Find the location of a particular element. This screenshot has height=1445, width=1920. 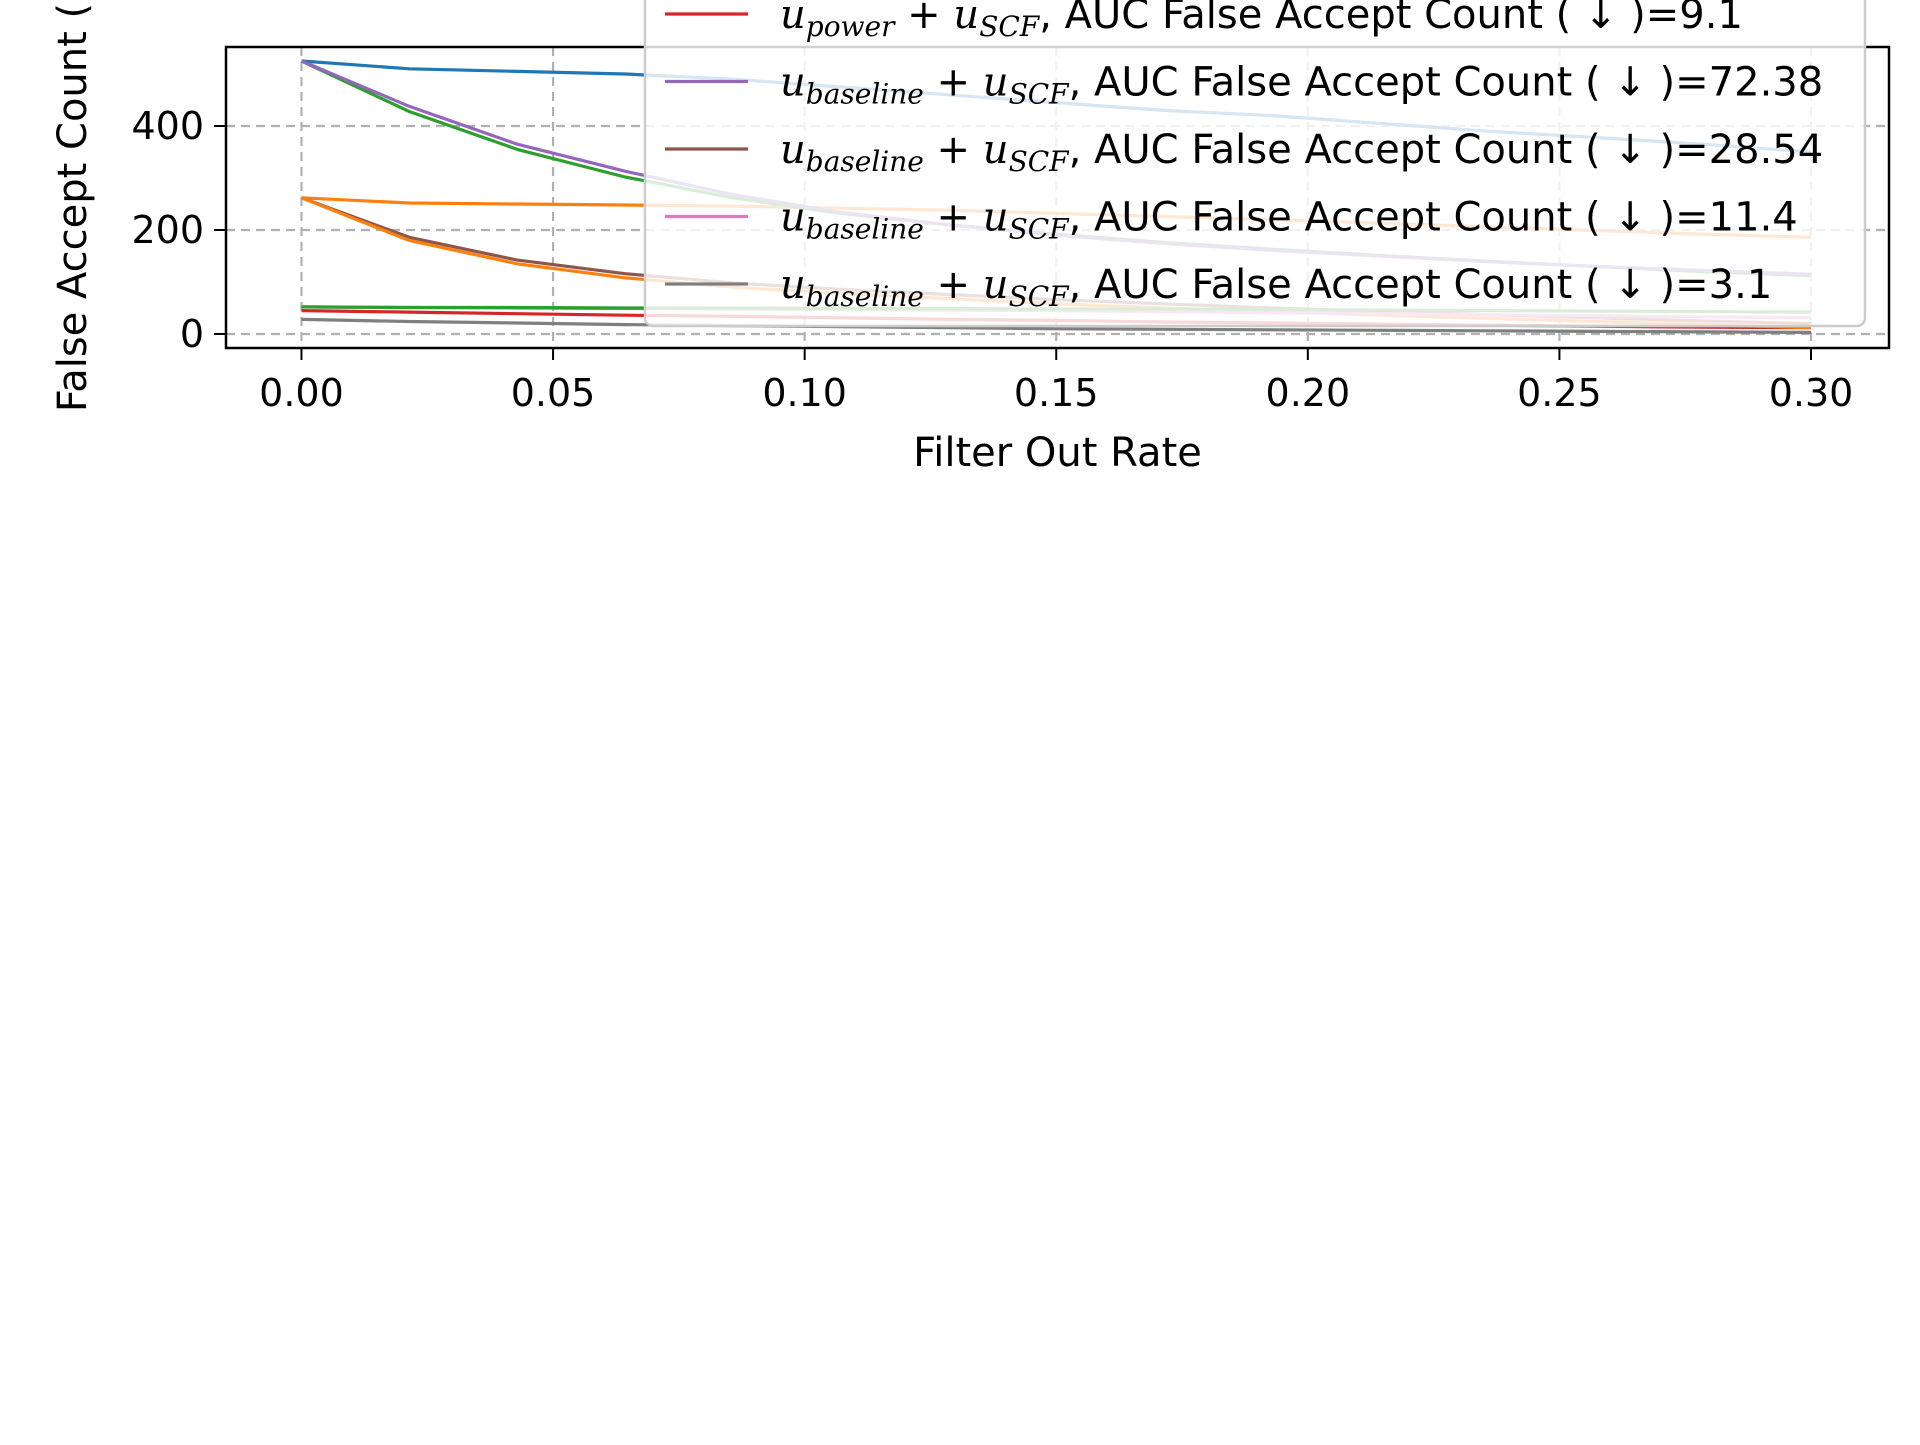

x-tick-label: 0.15 is located at coordinates (1056, 393).